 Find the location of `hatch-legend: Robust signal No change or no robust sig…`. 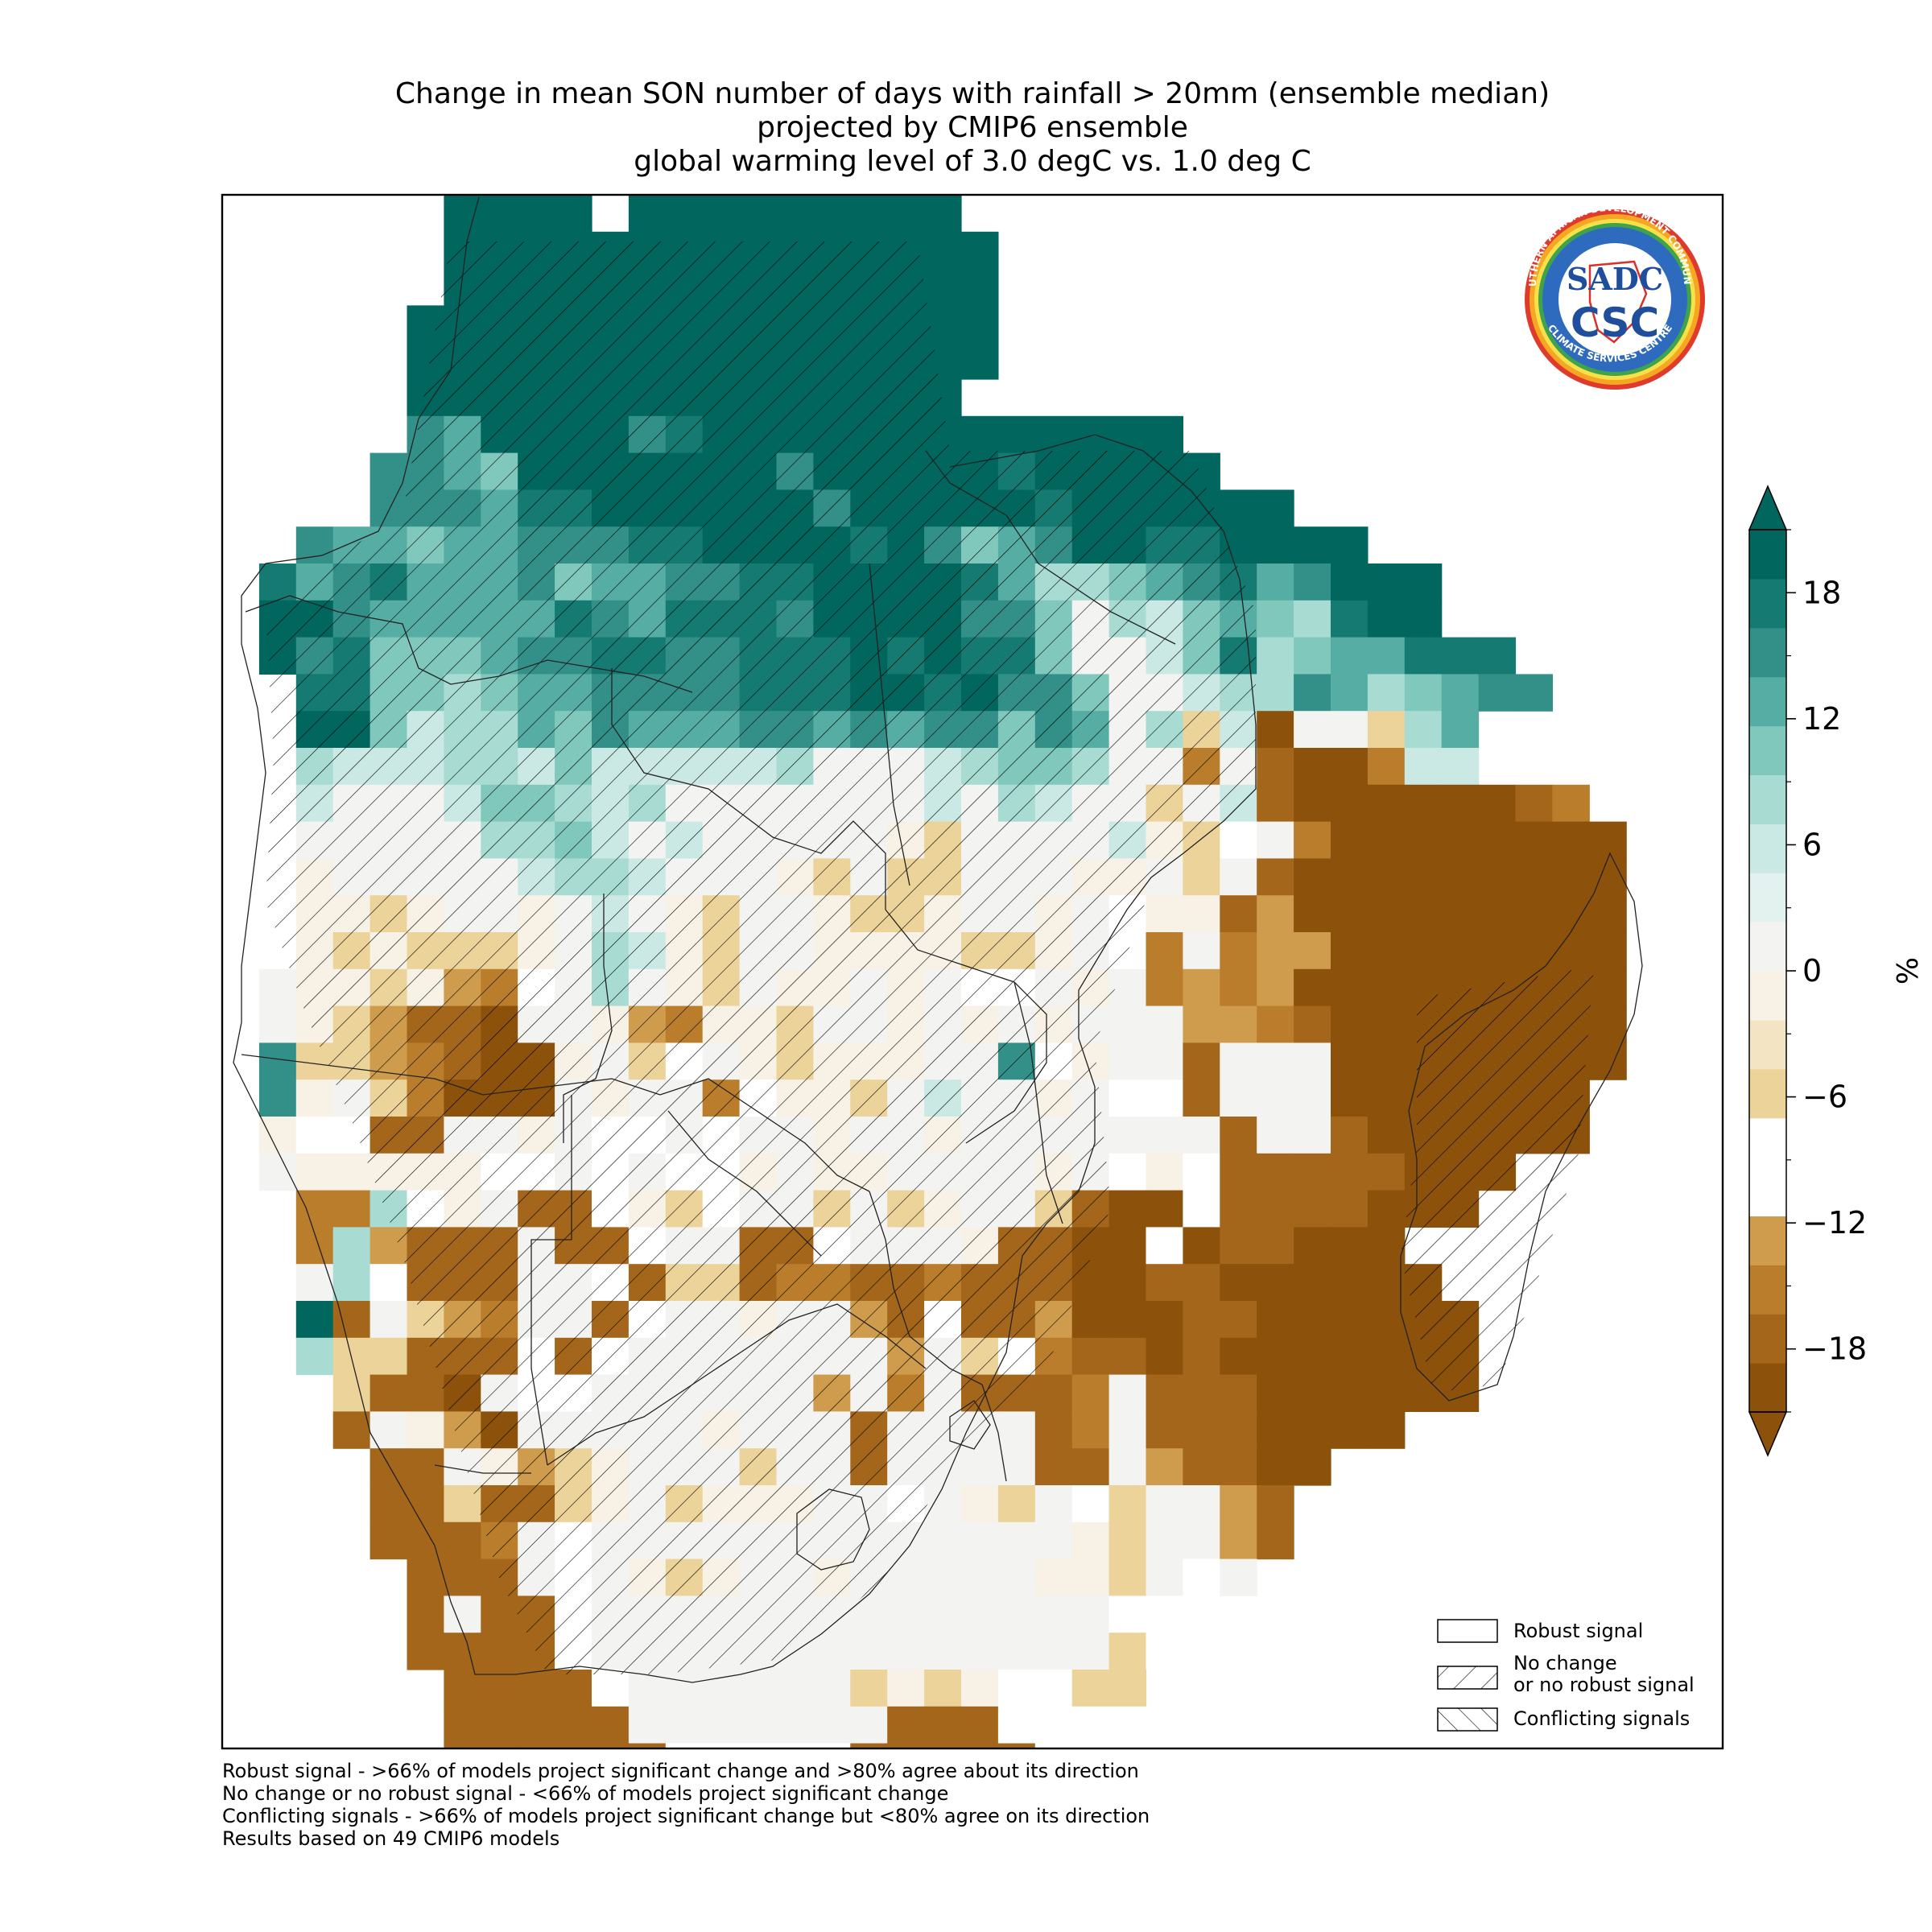

hatch-legend: Robust signal No change or no robust sig… is located at coordinates (1566, 1675).